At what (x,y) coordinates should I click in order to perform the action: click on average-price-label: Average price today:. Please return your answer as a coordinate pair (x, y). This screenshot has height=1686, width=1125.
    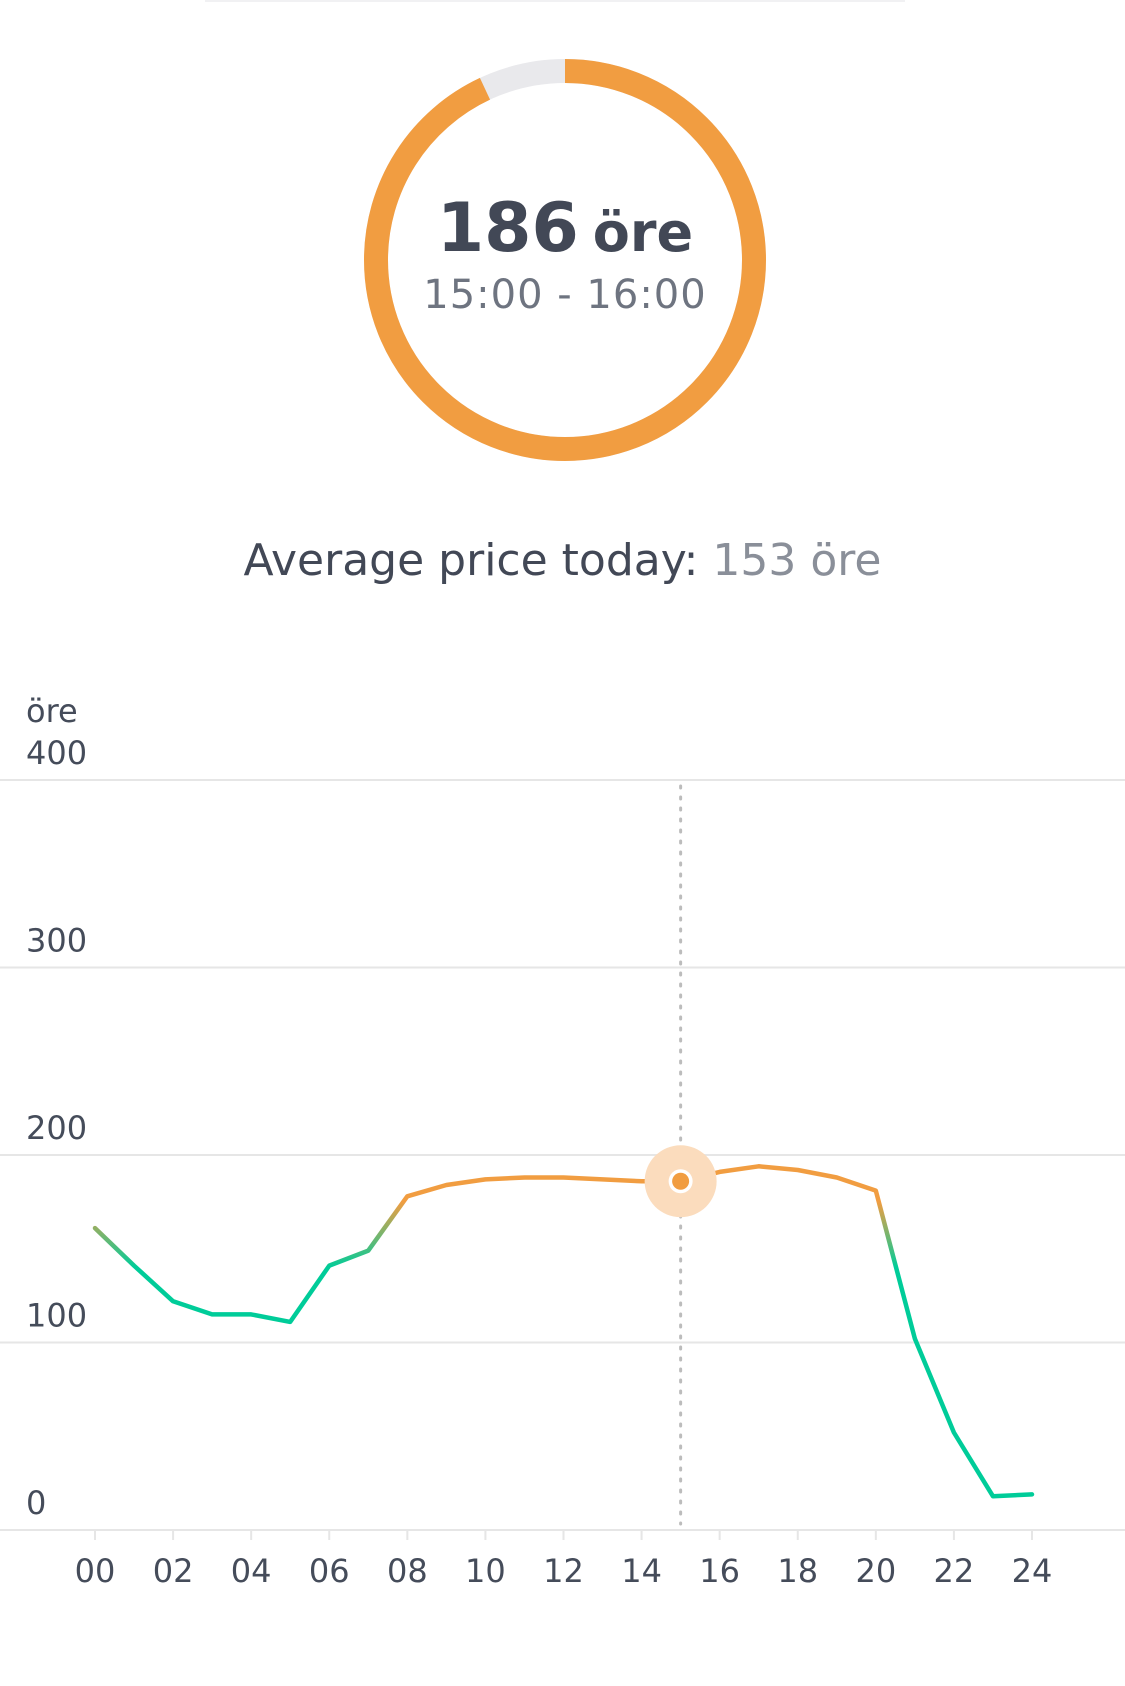
    Looking at the image, I should click on (471, 560).